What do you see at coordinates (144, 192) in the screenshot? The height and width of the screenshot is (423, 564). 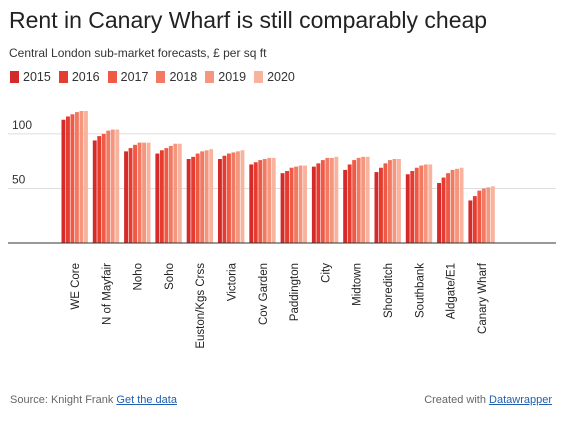 I see `bar-noho-2019` at bounding box center [144, 192].